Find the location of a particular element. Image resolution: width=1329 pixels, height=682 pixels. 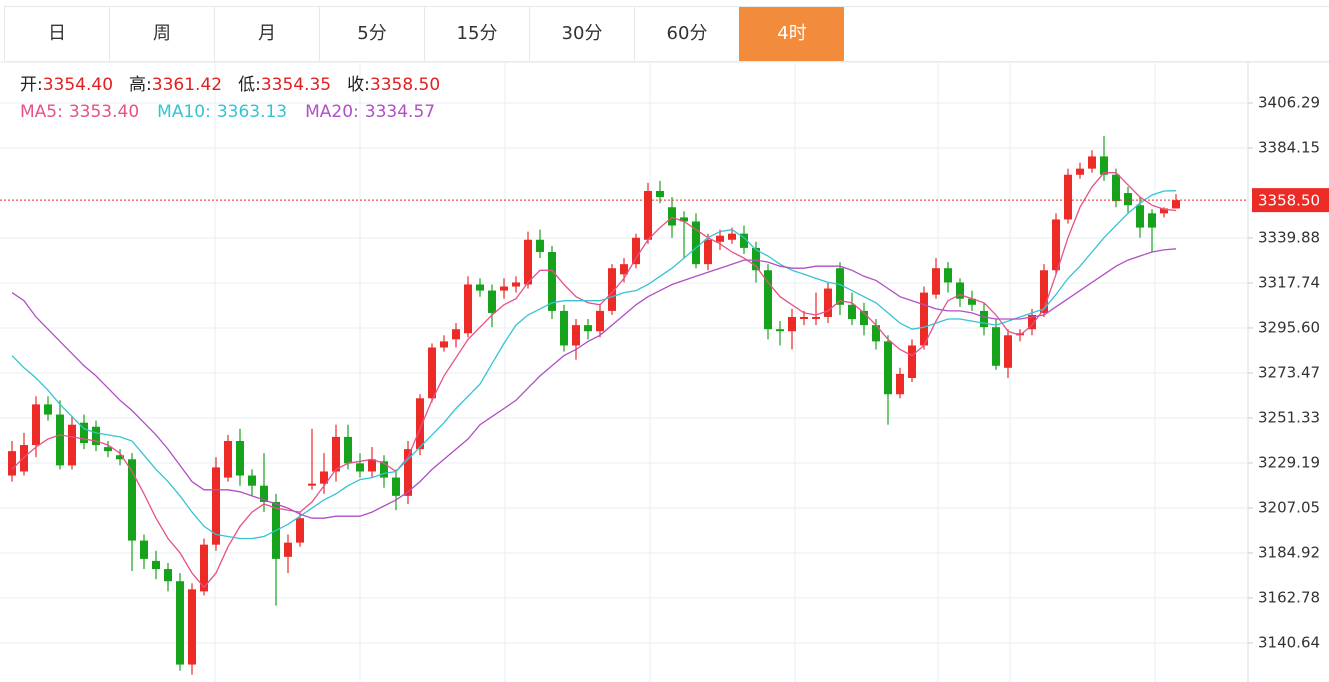

period-tabs: 日周月 5分 15分 30分 60分 4时 is located at coordinates (666, 34).